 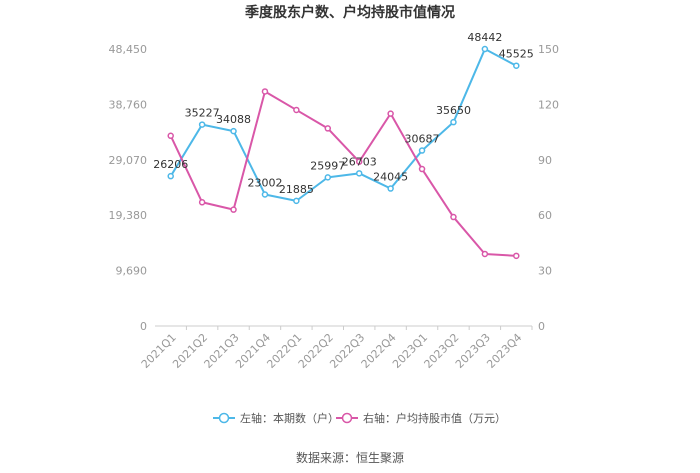 I want to click on data-label: 35227, so click(x=202, y=113).